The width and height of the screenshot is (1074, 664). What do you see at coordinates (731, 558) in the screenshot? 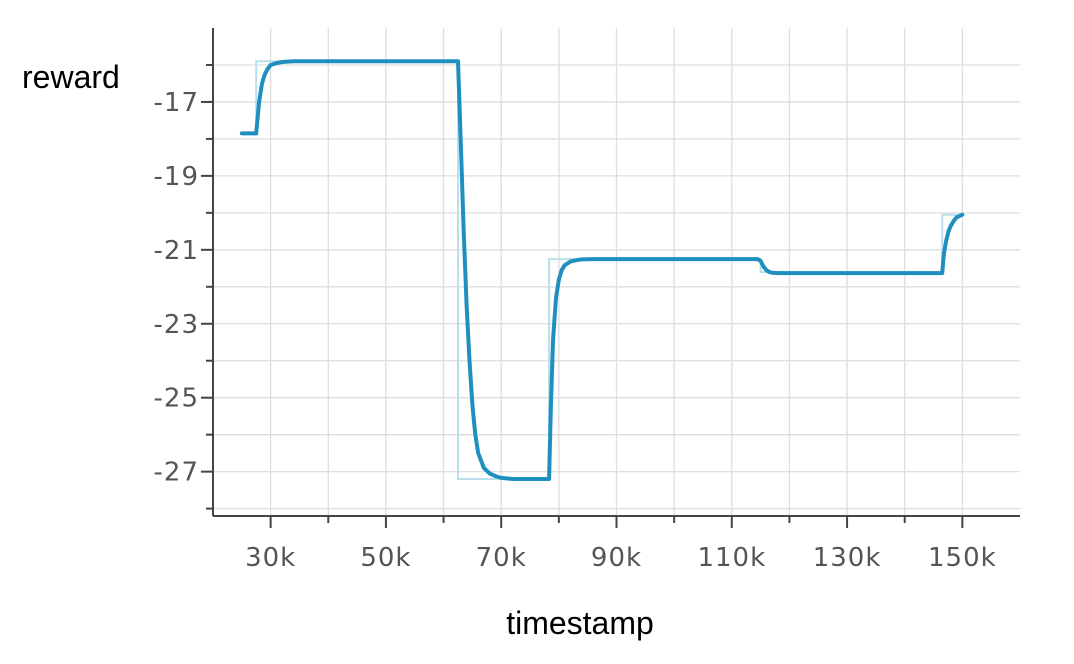
I see `x-tick-label: 110k` at bounding box center [731, 558].